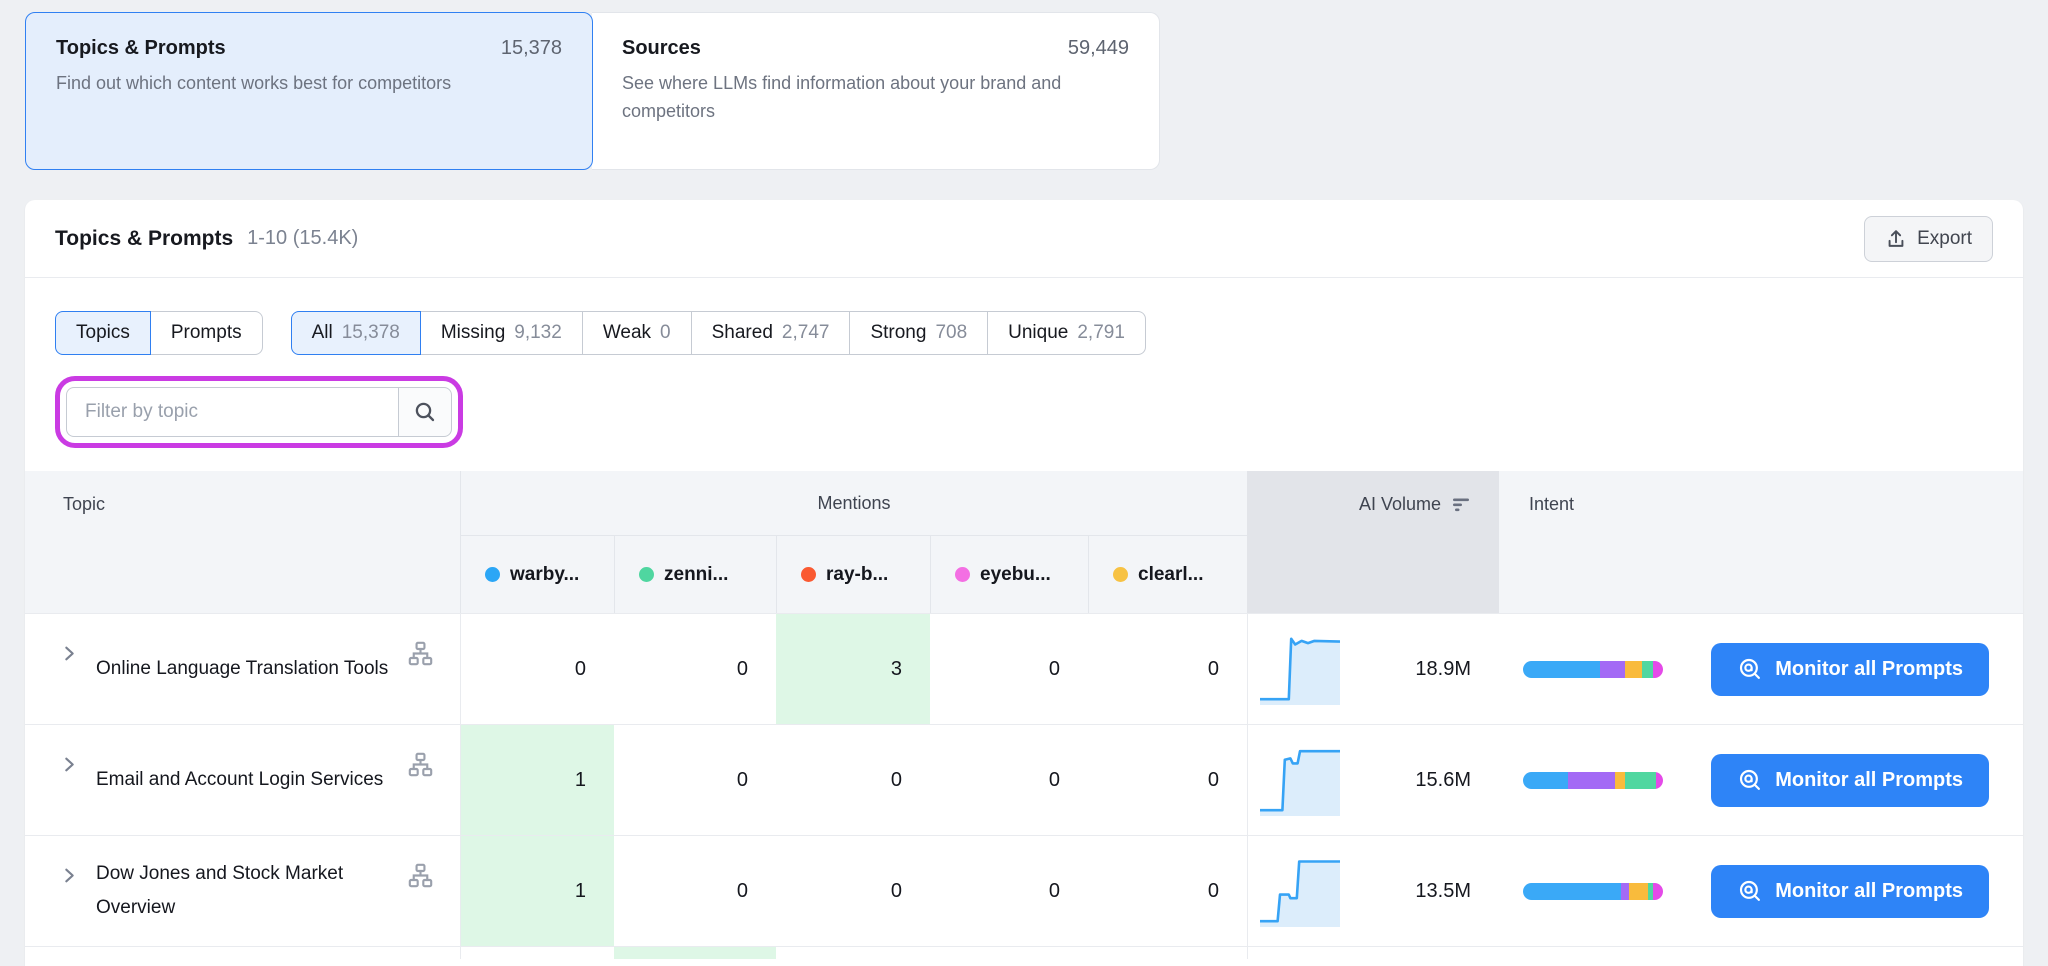 This screenshot has width=2048, height=966. I want to click on filter-tab-strong: Strong 708, so click(919, 333).